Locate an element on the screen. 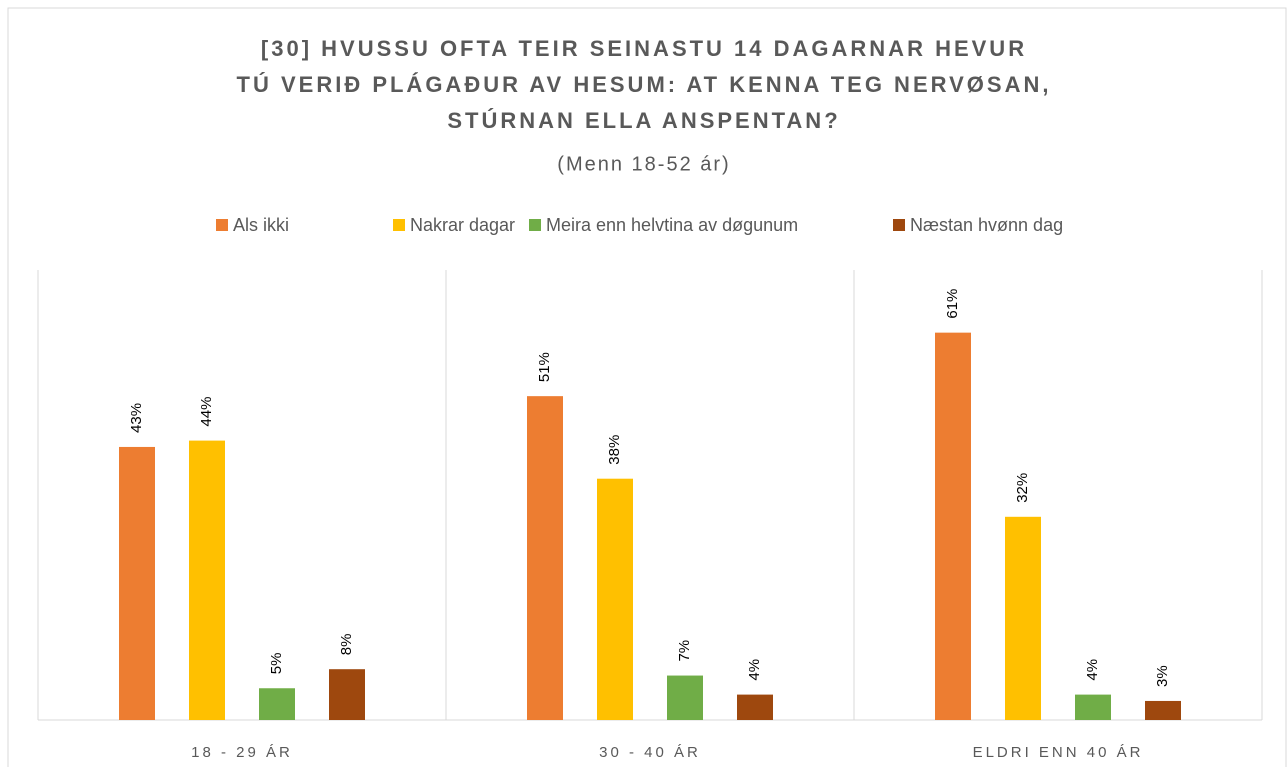  legend-label: Als ikki is located at coordinates (261, 225).